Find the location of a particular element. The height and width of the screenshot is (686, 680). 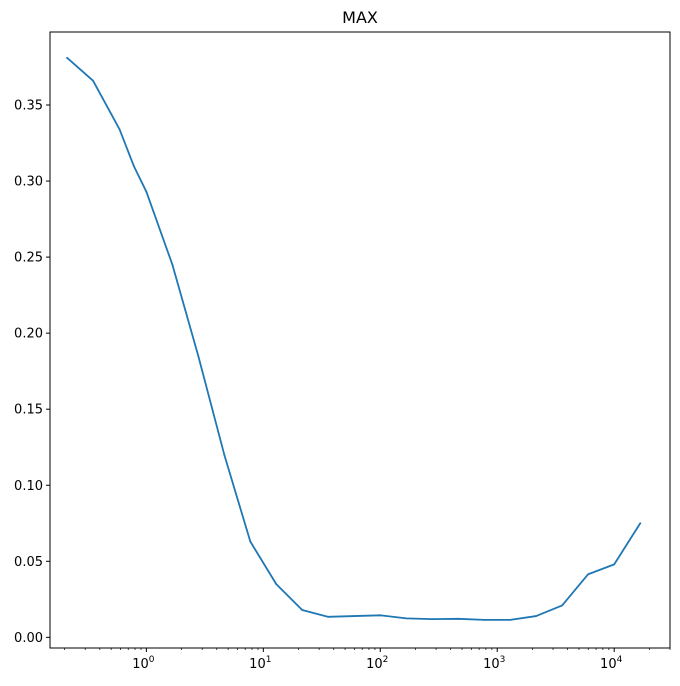

x-tick-label: 10⁴ is located at coordinates (611, 663).